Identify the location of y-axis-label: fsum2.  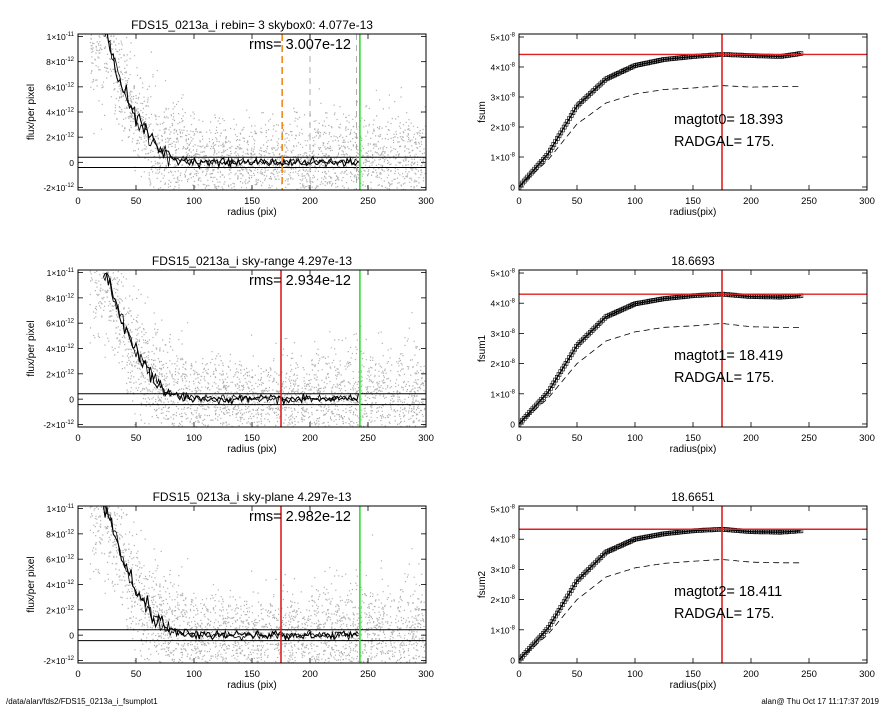
(482, 584).